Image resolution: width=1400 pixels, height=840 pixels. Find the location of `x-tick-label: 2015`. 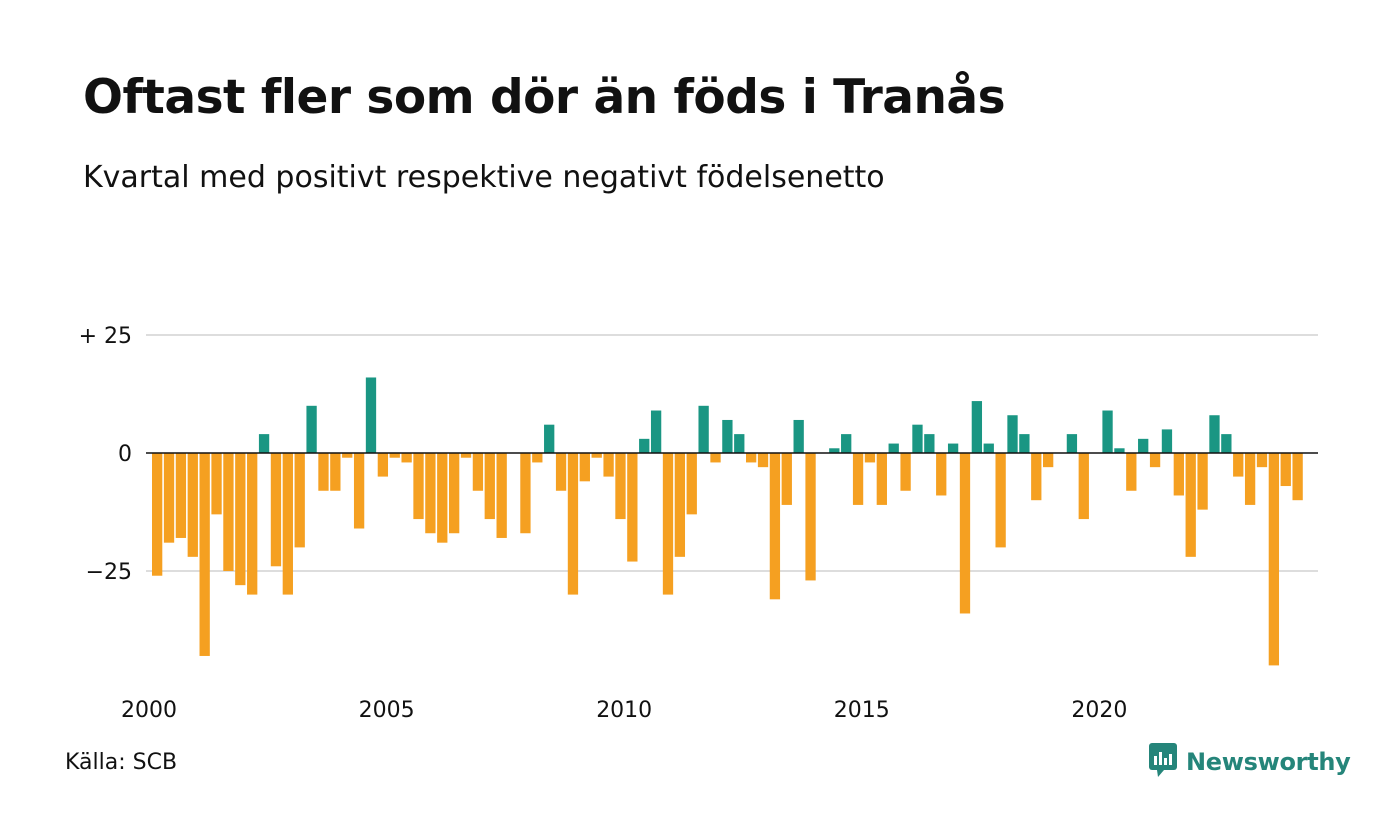

x-tick-label: 2015 is located at coordinates (862, 709).